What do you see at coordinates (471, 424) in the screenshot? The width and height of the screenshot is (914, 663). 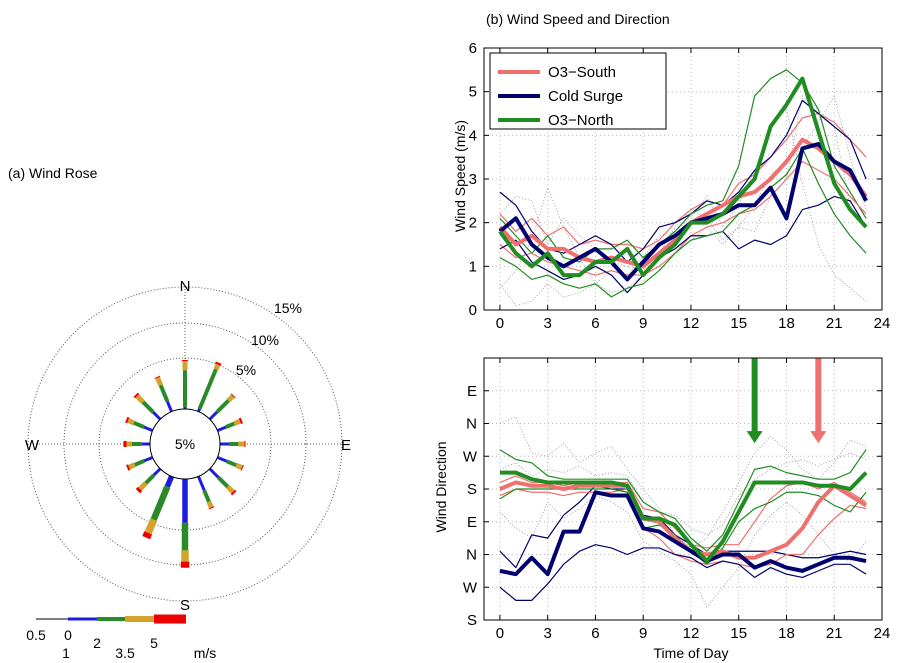 I see `y-tick-label: N` at bounding box center [471, 424].